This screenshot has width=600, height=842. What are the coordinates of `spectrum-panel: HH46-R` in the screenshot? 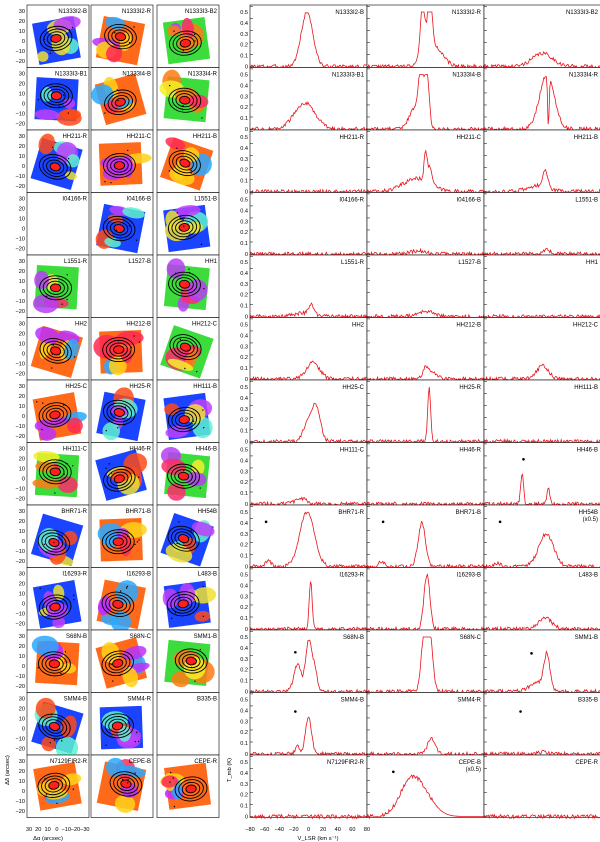 It's located at (425, 474).